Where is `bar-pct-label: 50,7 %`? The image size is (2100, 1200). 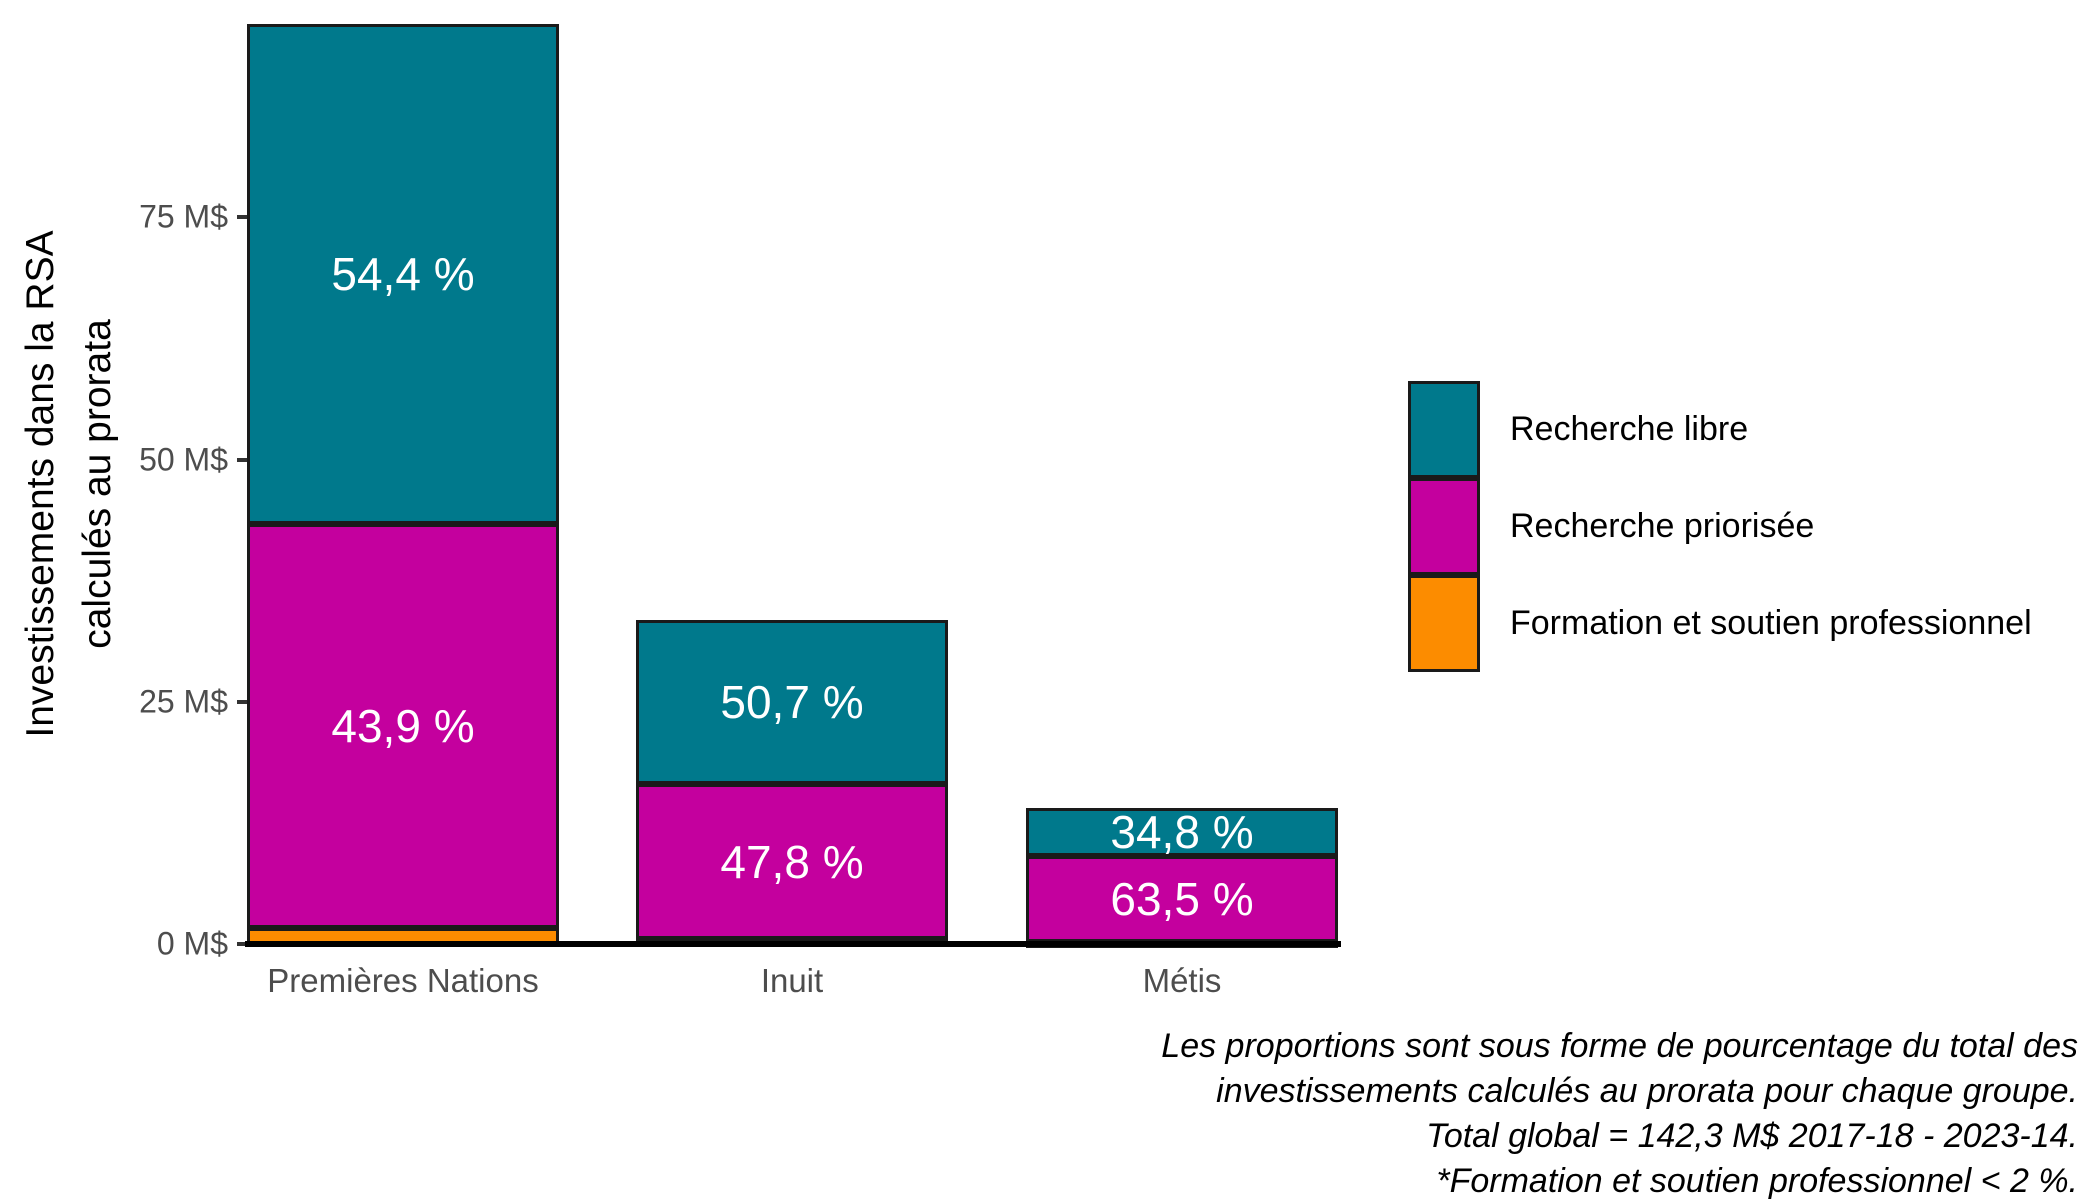
bar-pct-label: 50,7 % is located at coordinates (792, 702).